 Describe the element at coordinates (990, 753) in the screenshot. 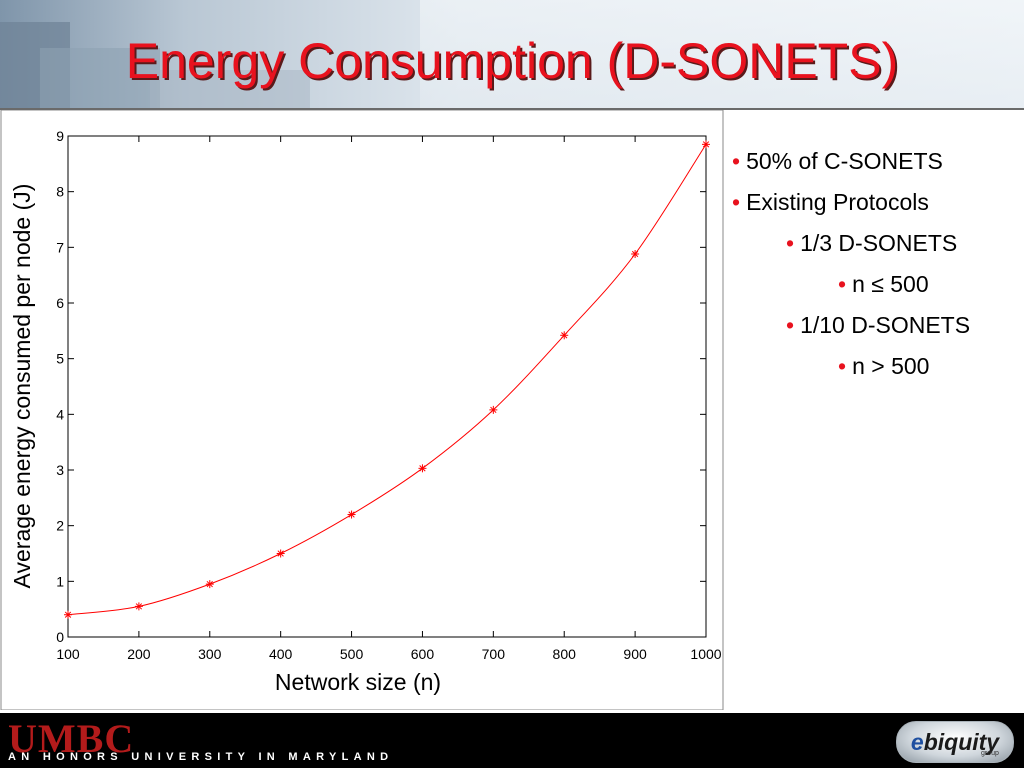

I see `ebiquity-group-text: group` at that location.